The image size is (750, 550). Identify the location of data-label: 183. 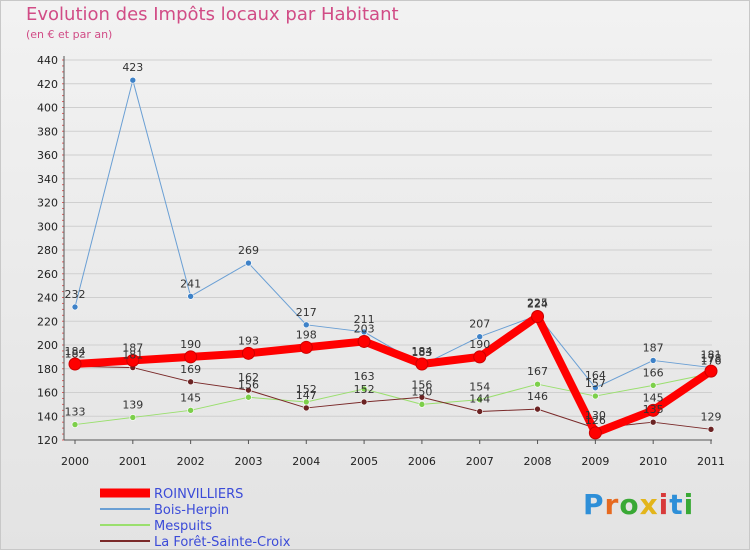
(421, 352).